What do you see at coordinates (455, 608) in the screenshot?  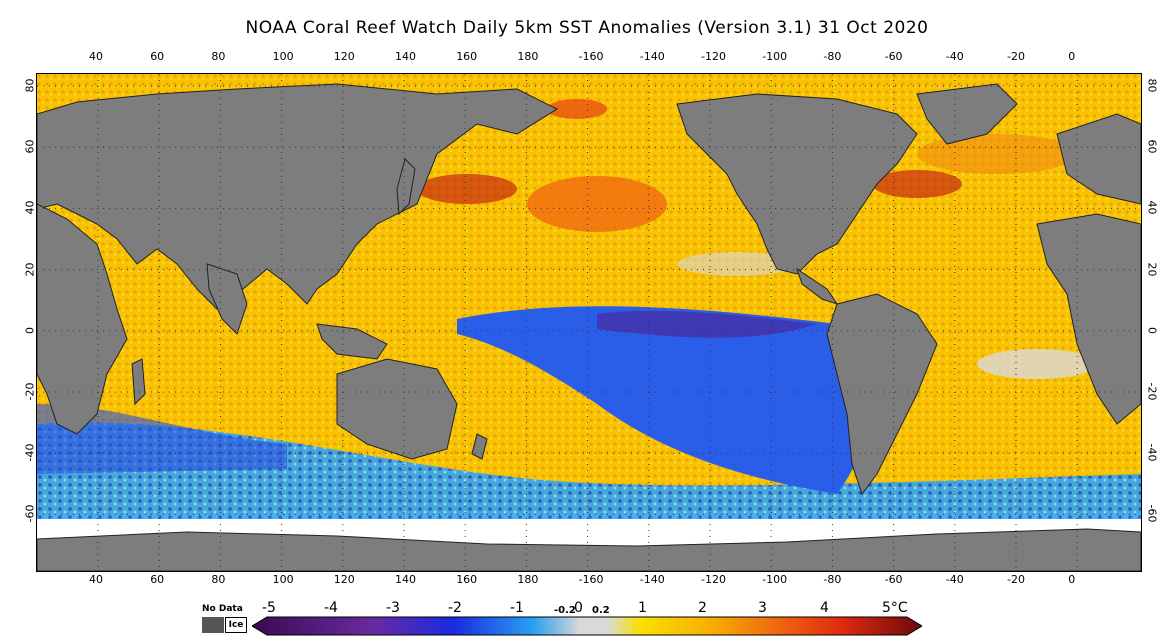 I see `legend-label: -2` at bounding box center [455, 608].